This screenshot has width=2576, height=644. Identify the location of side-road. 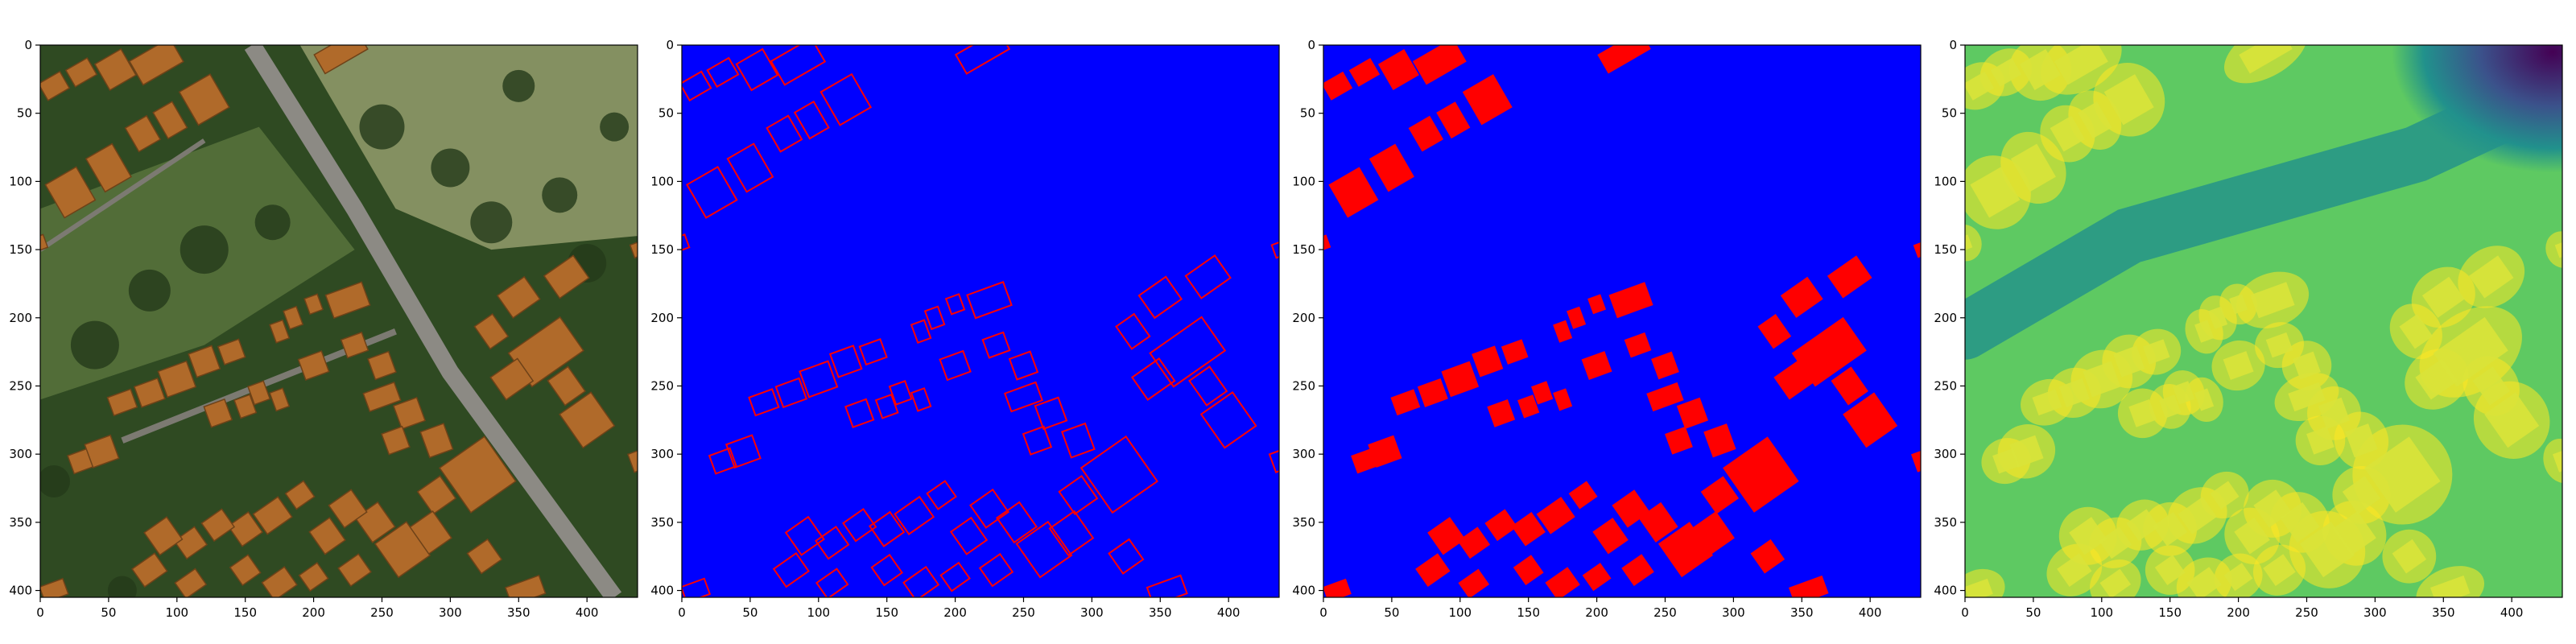
(123, 195).